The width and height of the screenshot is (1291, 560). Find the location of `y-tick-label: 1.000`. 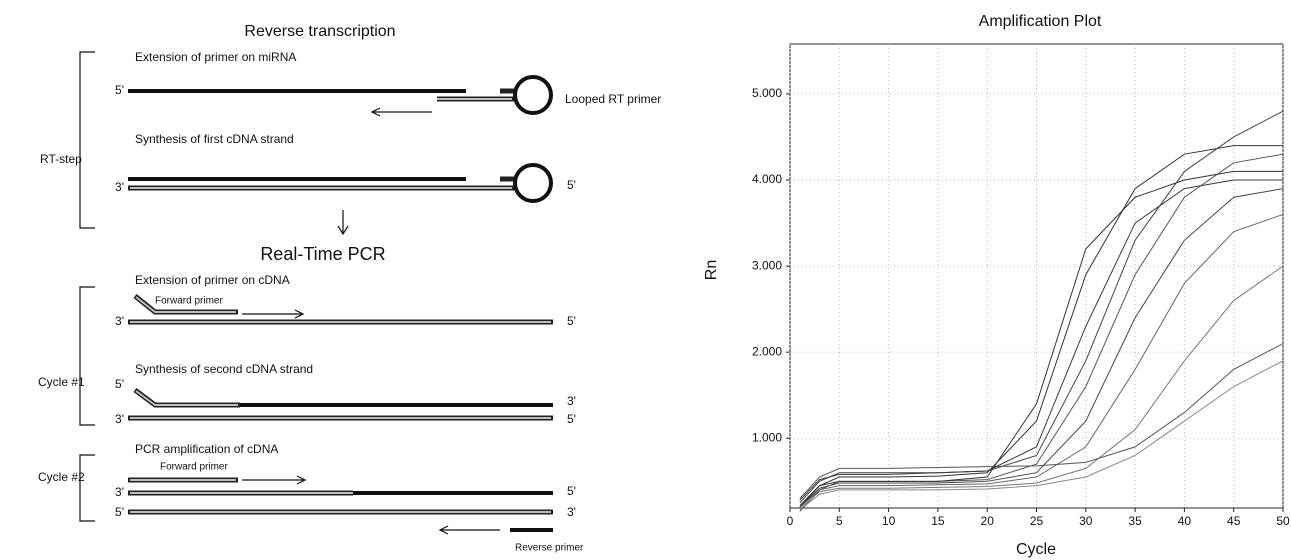

y-tick-label: 1.000 is located at coordinates (767, 437).